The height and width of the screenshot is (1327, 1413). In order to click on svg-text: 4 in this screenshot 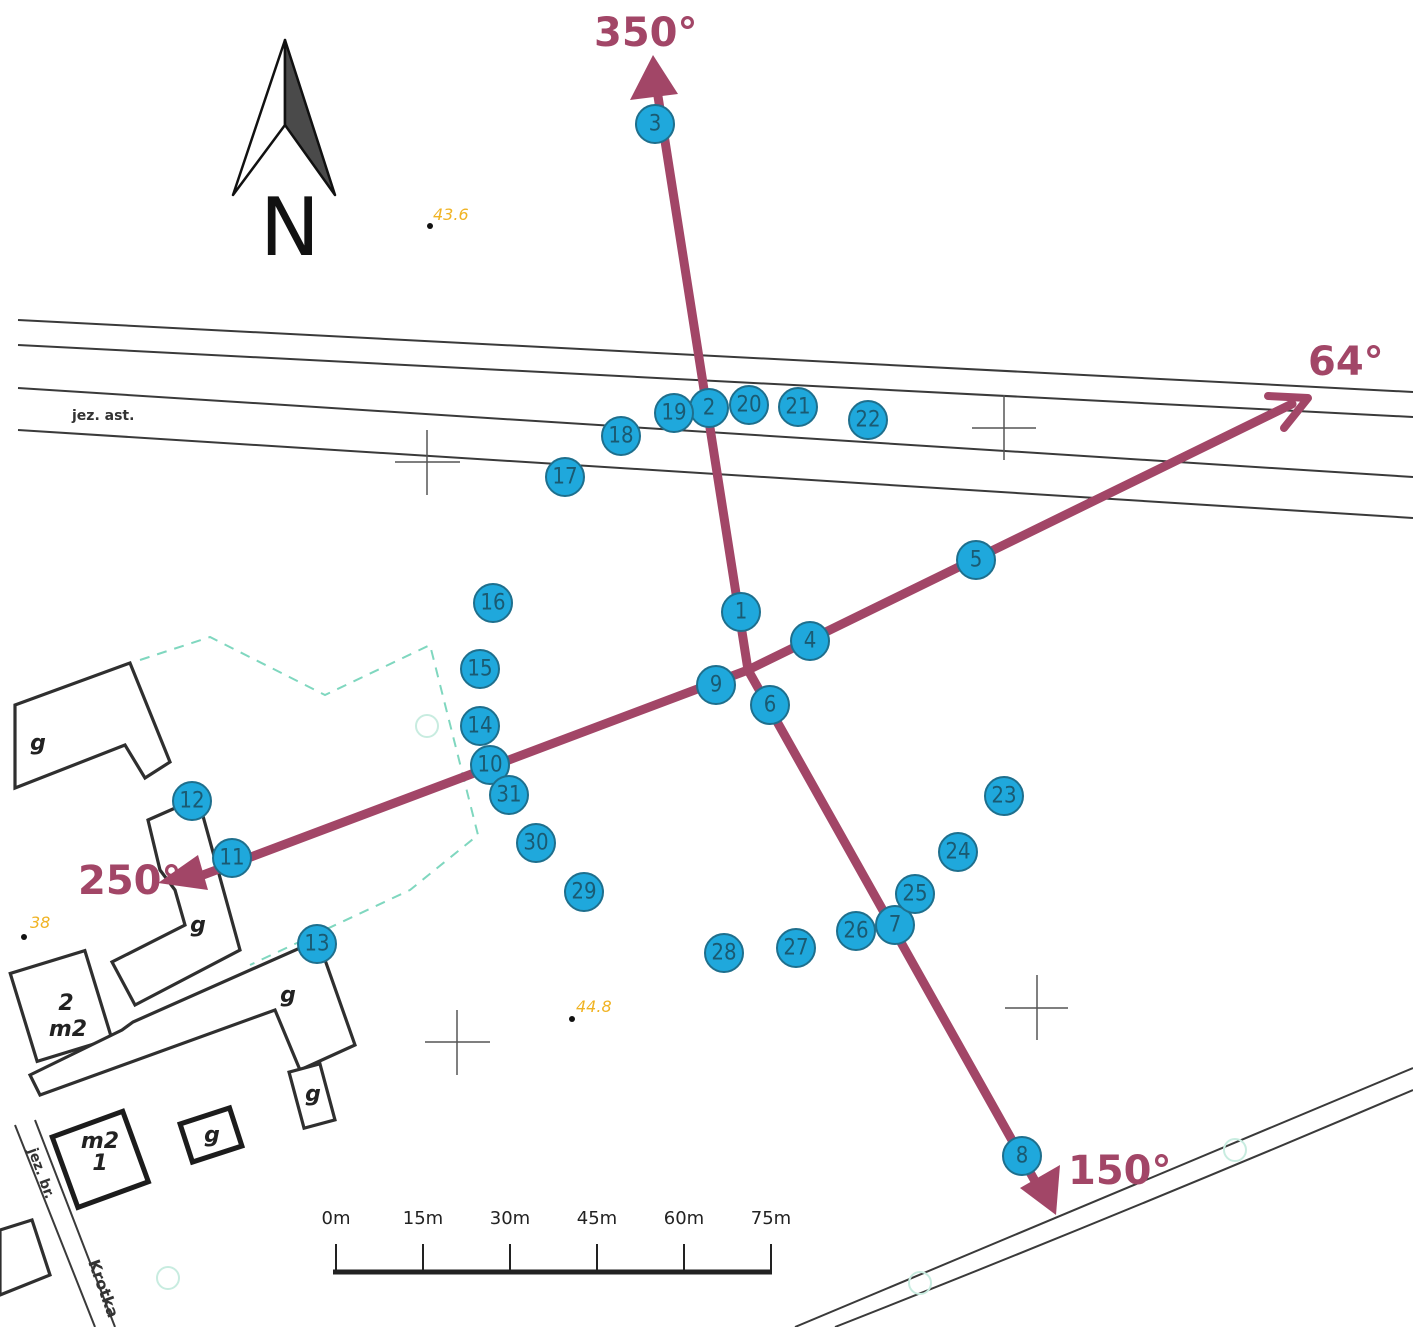, I will do `click(810, 641)`.